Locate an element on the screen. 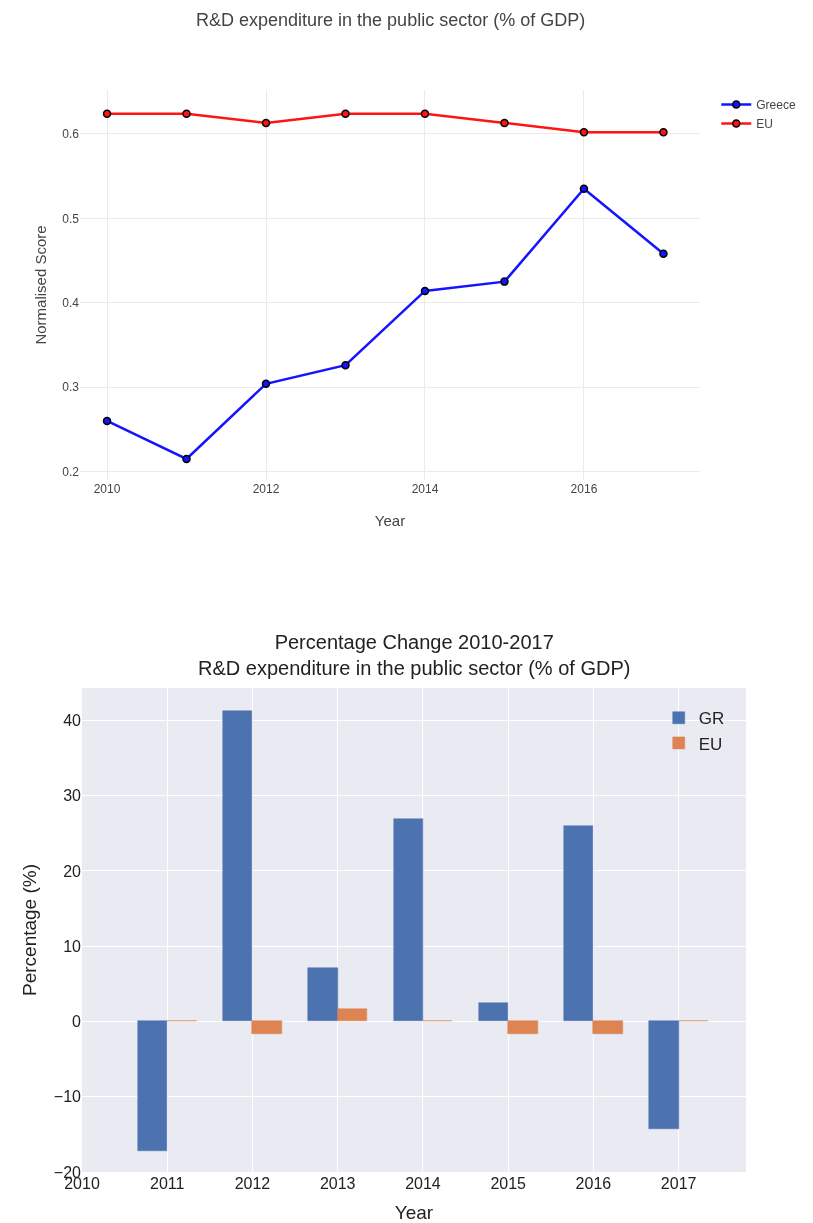 This screenshot has width=813, height=1223. y-tick-label: 0.5 is located at coordinates (71, 218).